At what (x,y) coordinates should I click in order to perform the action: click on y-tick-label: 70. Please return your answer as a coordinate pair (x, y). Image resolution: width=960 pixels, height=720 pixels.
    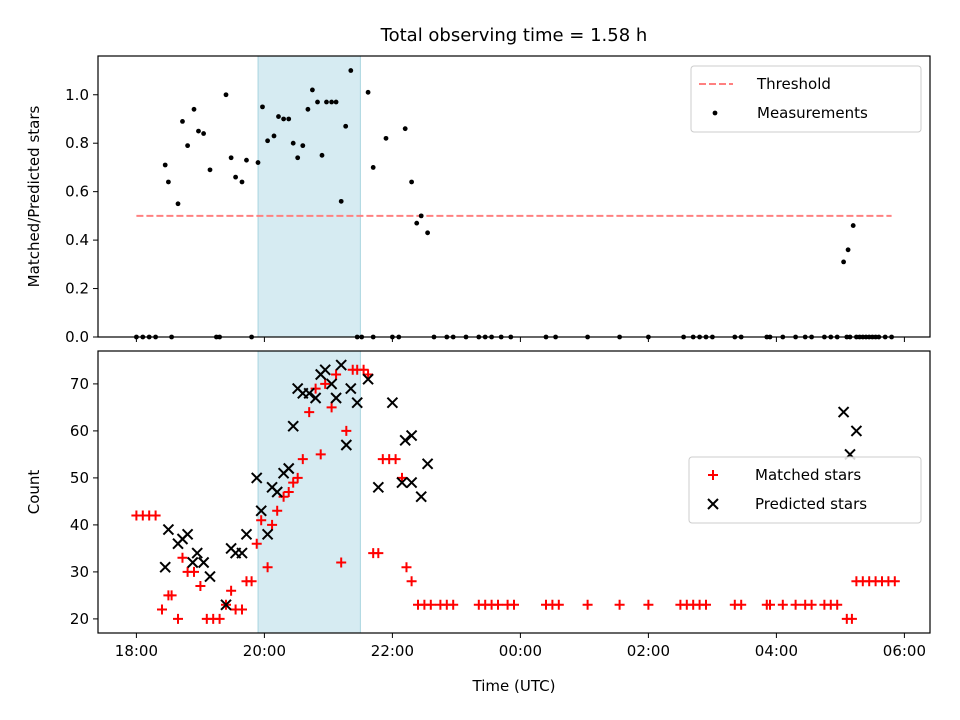
    Looking at the image, I should click on (79, 384).